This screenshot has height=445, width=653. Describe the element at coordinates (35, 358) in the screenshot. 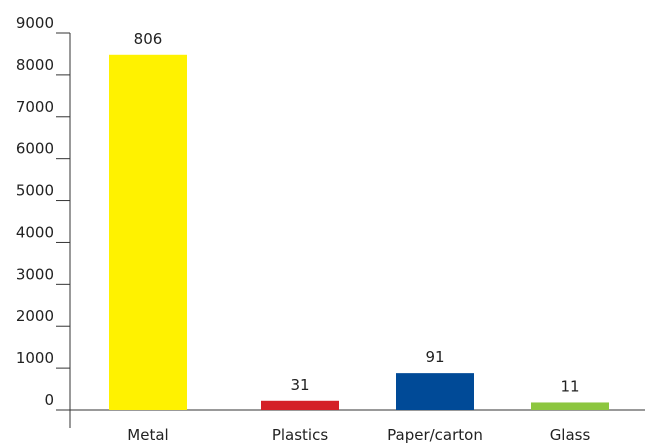

I see `y-tick-label: 1000` at that location.